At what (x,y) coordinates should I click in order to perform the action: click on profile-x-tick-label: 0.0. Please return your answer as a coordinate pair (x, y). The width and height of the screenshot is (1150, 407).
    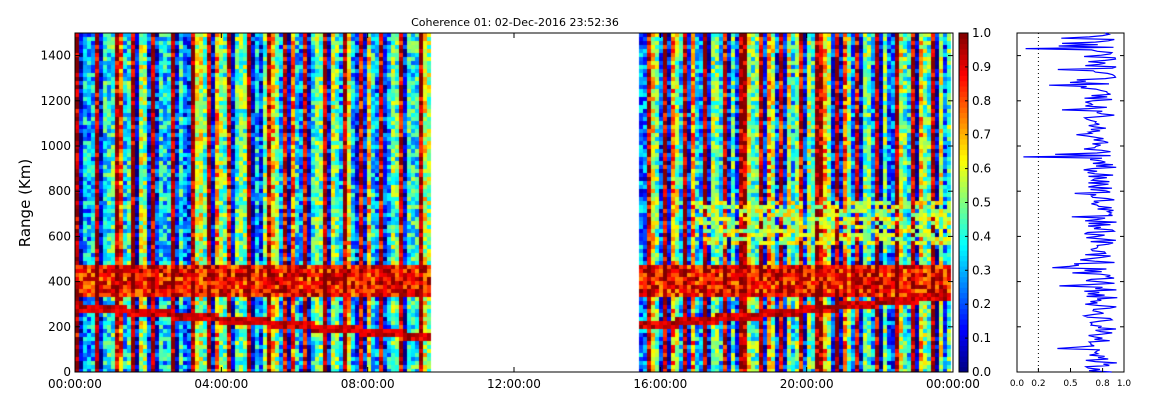
    Looking at the image, I should click on (1017, 384).